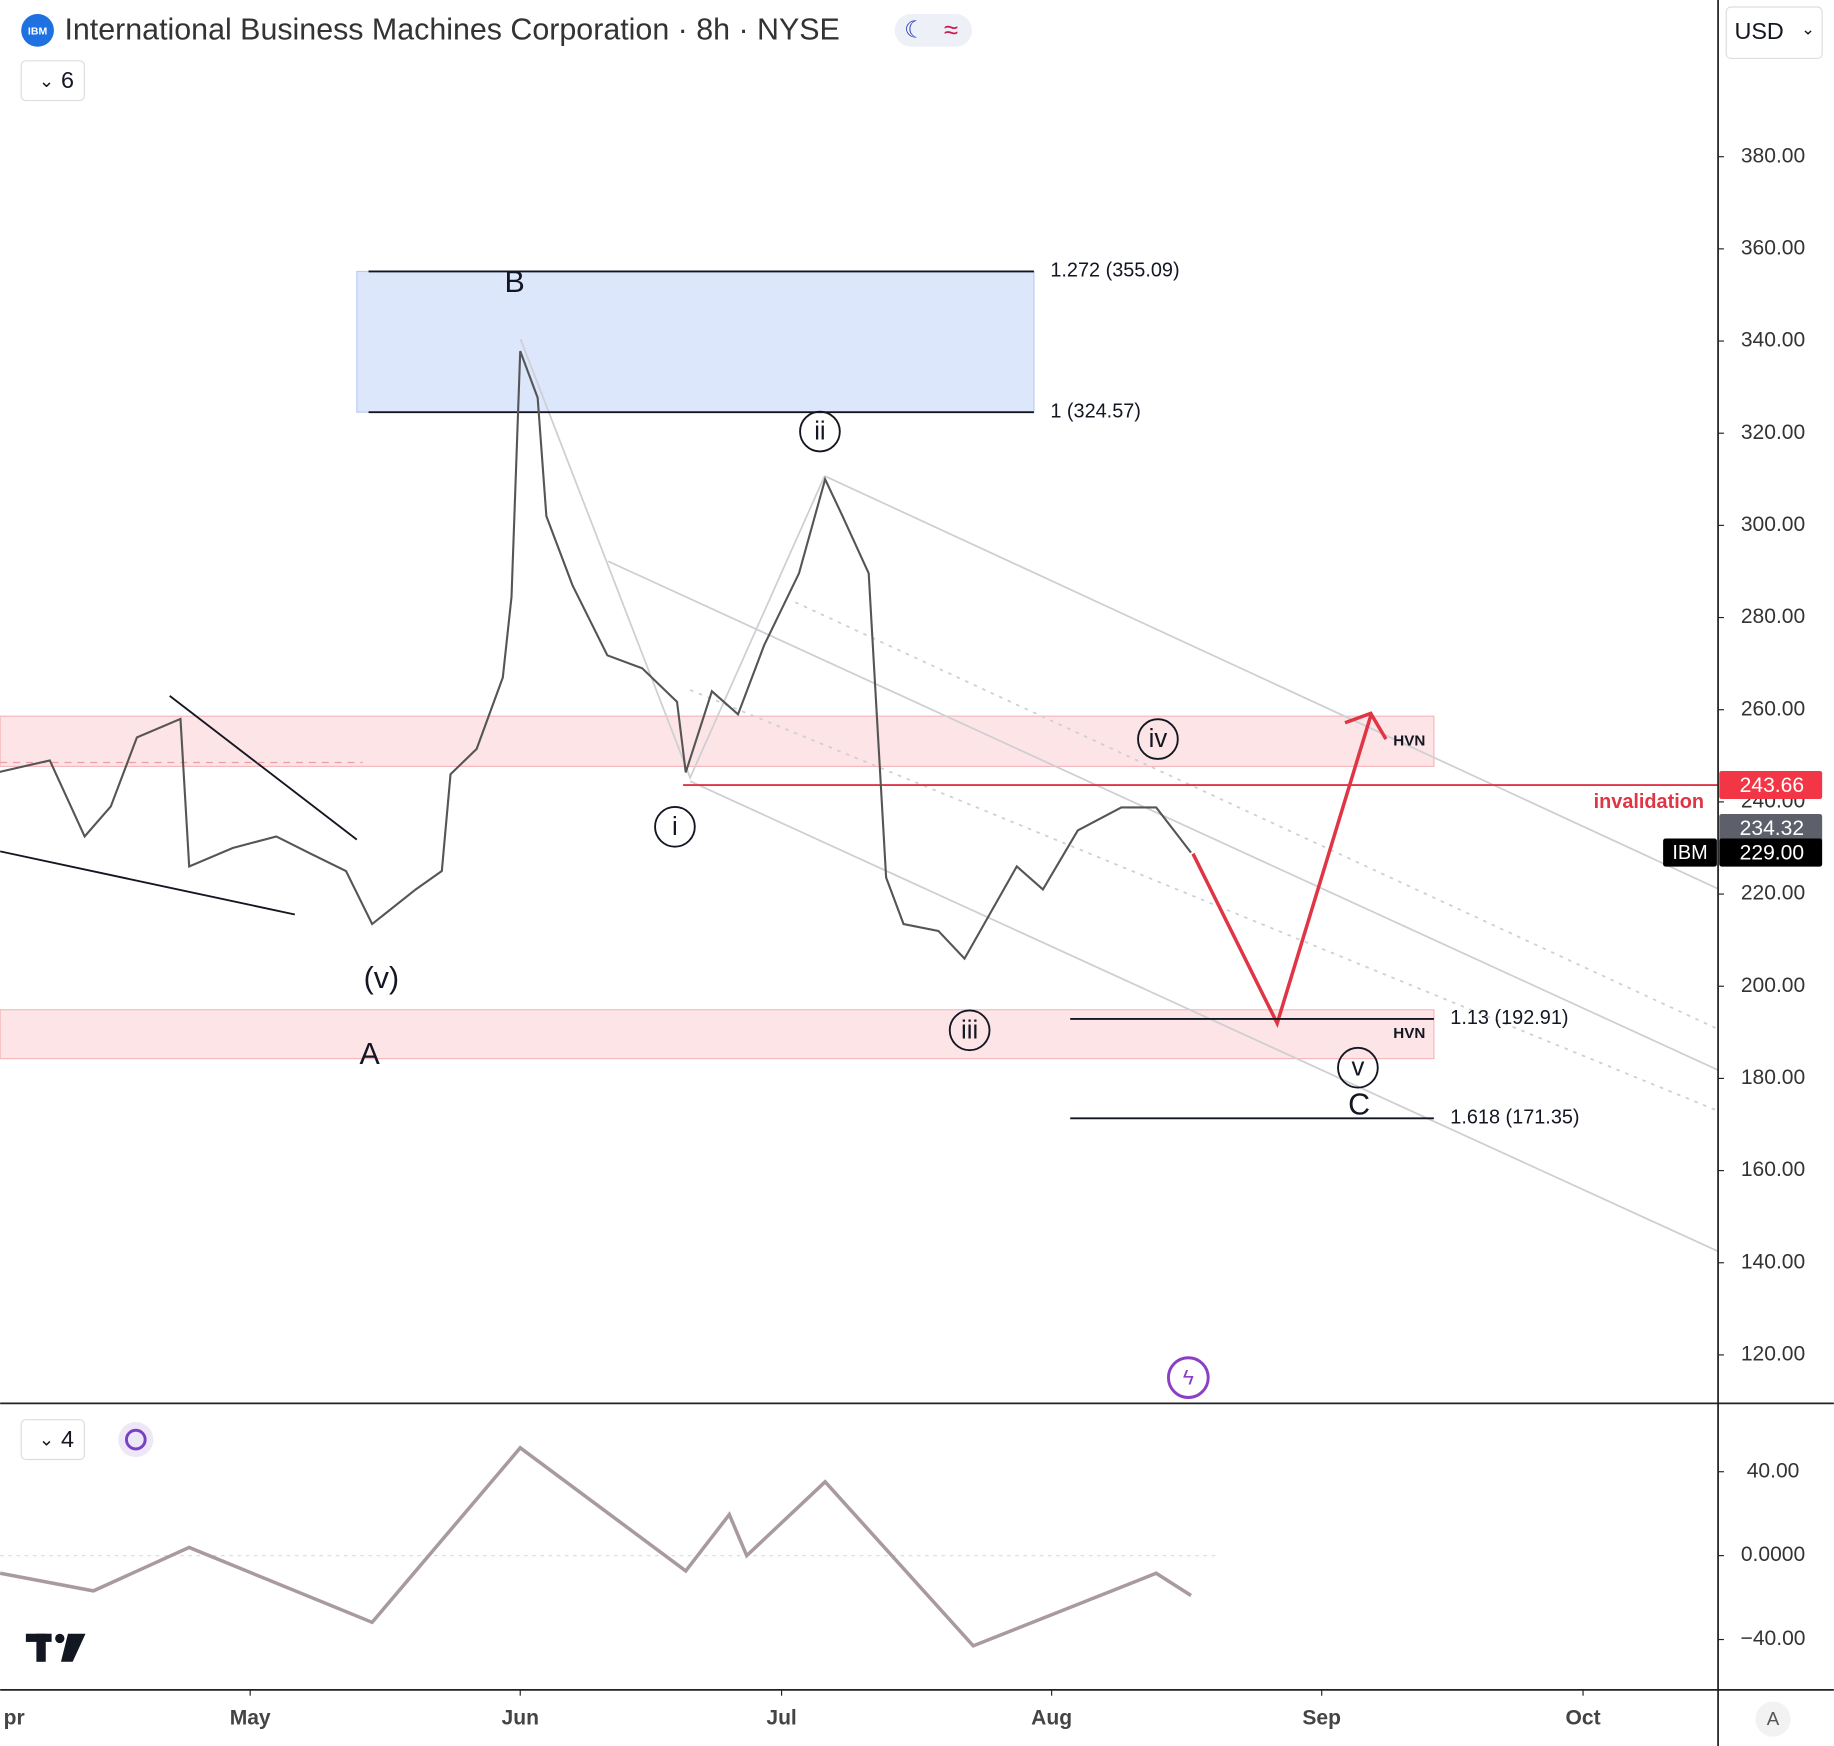  Describe the element at coordinates (1282, 872) in the screenshot. I see `projection-path` at that location.